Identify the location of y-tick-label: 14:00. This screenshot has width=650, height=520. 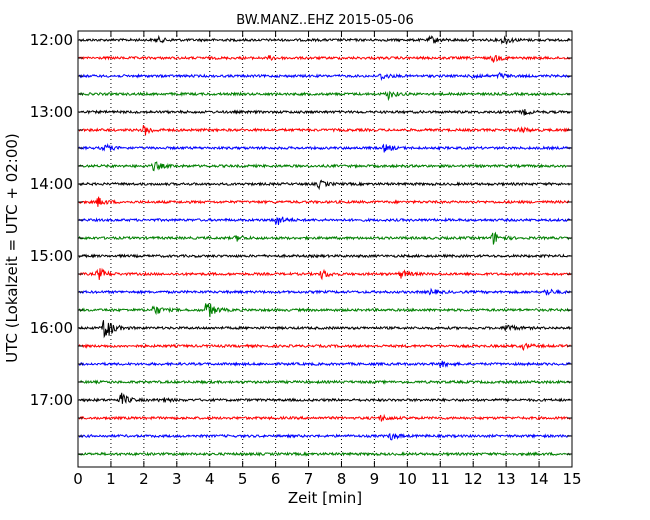
(51, 184).